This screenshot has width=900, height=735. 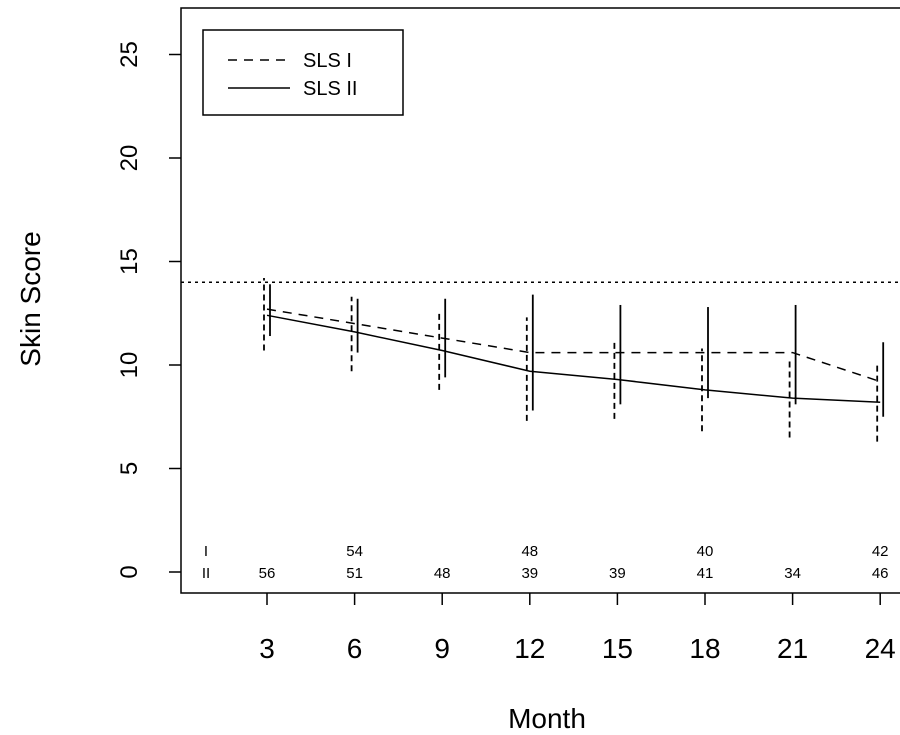 I want to click on legend-box, so click(x=303, y=72).